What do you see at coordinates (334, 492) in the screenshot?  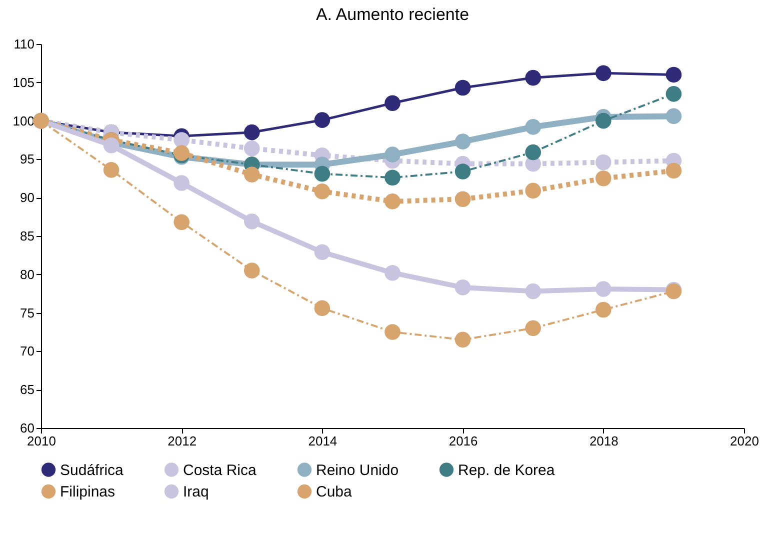 I see `legend-label: Cuba` at bounding box center [334, 492].